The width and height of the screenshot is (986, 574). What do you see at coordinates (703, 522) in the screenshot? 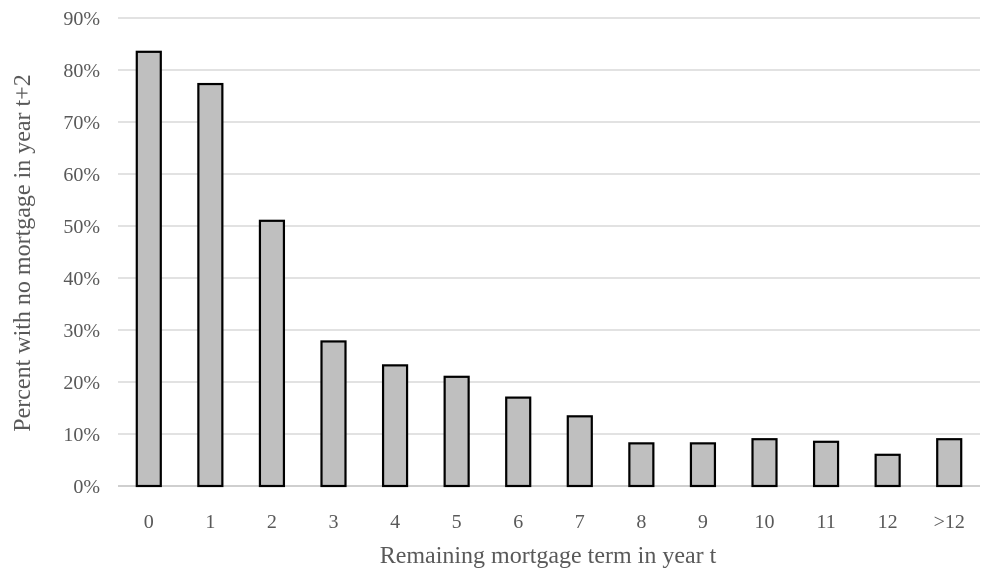
I see `x-tick-label: 9` at bounding box center [703, 522].